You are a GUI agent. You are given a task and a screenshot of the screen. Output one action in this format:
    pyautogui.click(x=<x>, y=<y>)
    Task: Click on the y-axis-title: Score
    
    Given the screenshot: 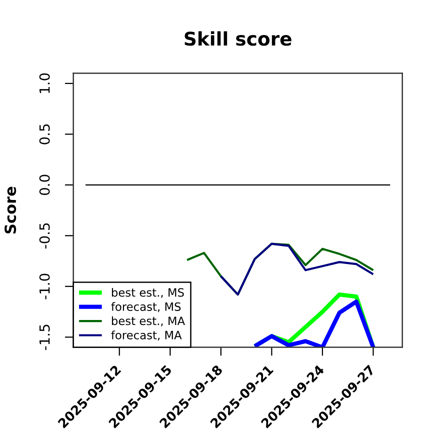 What is the action you would take?
    pyautogui.click(x=10, y=210)
    